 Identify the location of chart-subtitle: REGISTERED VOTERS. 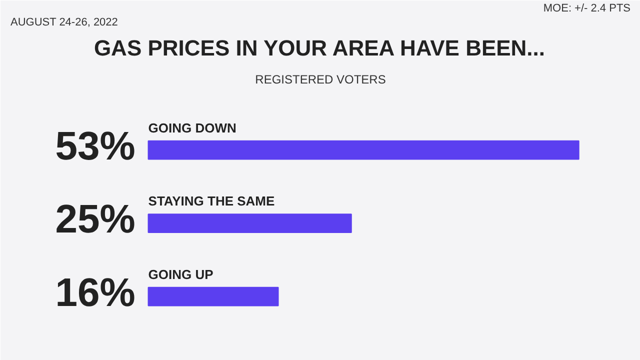
(320, 79).